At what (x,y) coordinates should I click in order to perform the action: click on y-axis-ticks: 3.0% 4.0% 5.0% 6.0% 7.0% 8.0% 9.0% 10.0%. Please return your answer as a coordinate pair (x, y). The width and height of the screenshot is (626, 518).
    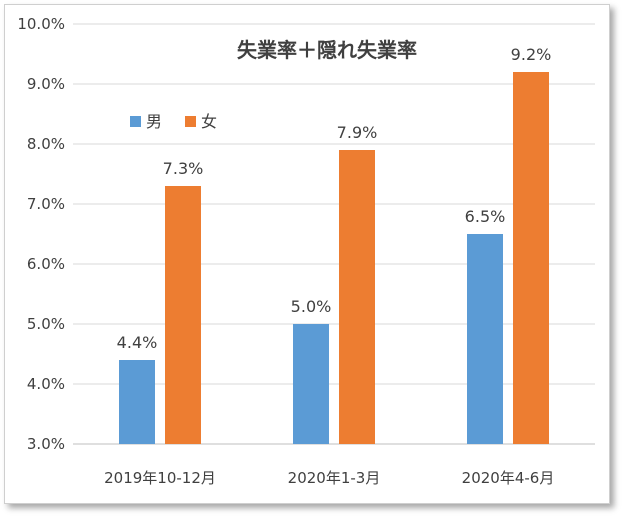
    Looking at the image, I should click on (41, 234).